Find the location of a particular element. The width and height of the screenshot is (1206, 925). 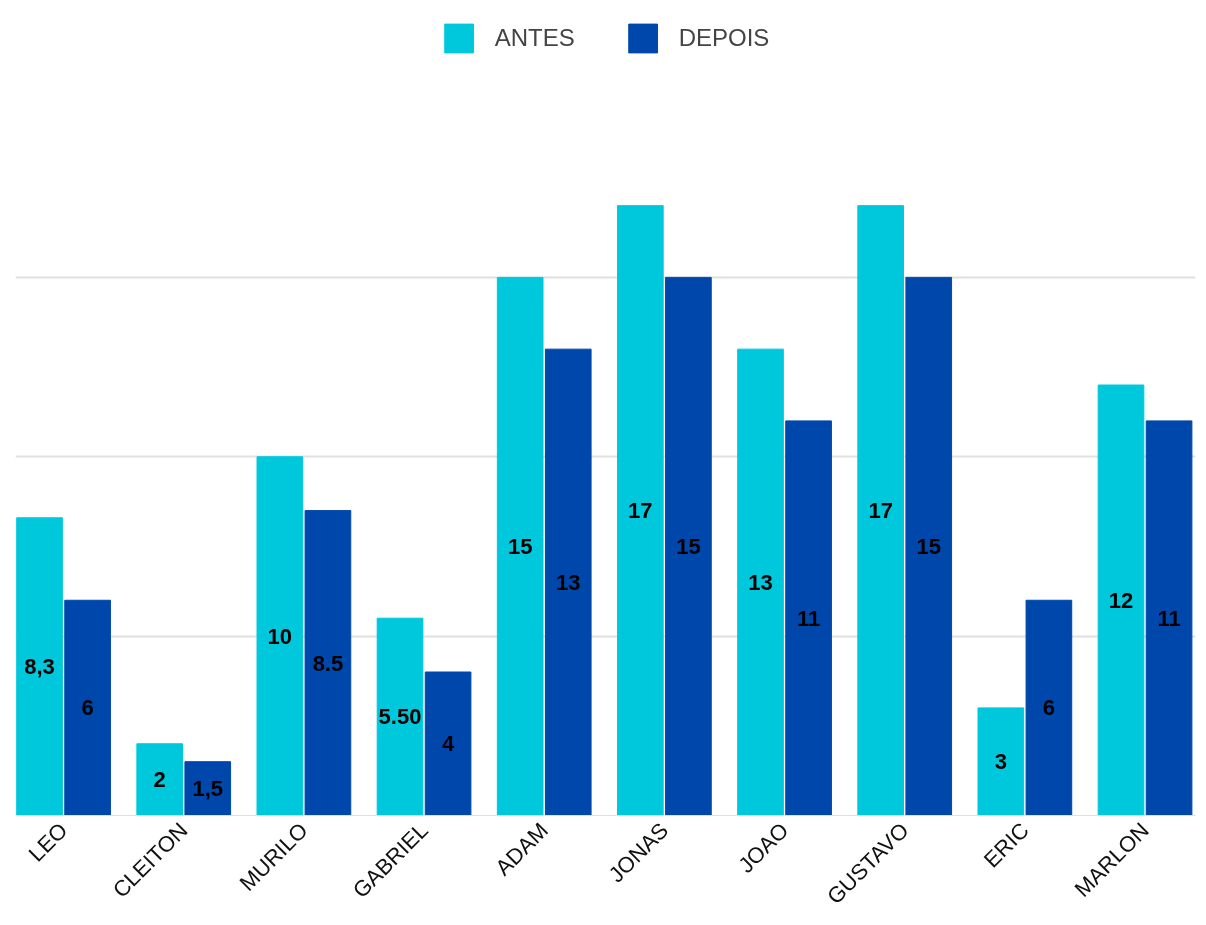

data-label: 12 is located at coordinates (1121, 600).